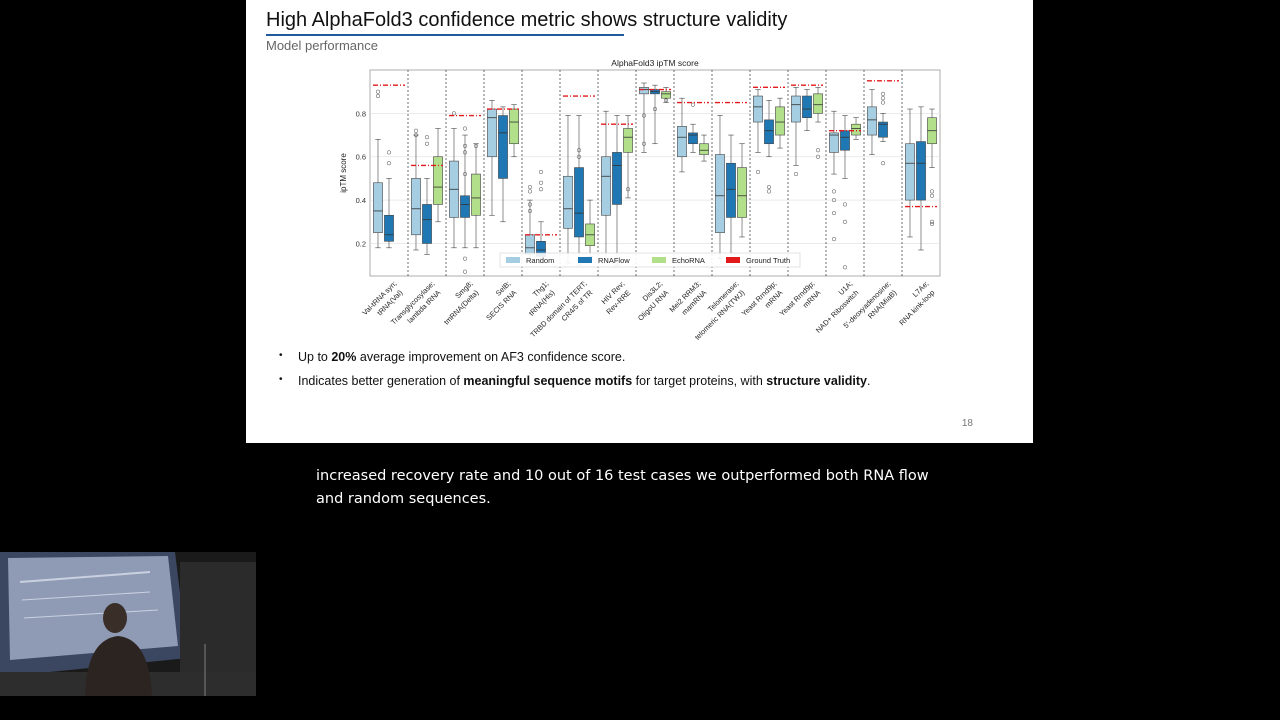 This screenshot has width=1280, height=720. Describe the element at coordinates (361, 200) in the screenshot. I see `y-tick-label: 0.4` at that location.